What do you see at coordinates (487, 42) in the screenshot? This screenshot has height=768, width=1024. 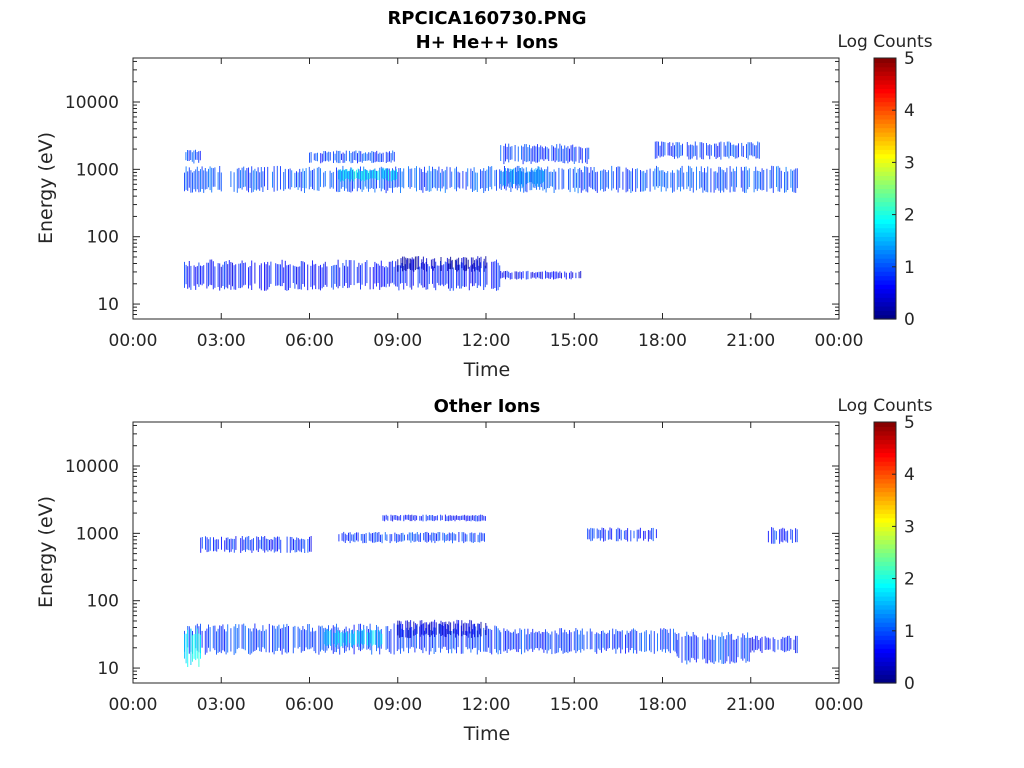 I see `panel-top-title: H+ He++ Ions` at bounding box center [487, 42].